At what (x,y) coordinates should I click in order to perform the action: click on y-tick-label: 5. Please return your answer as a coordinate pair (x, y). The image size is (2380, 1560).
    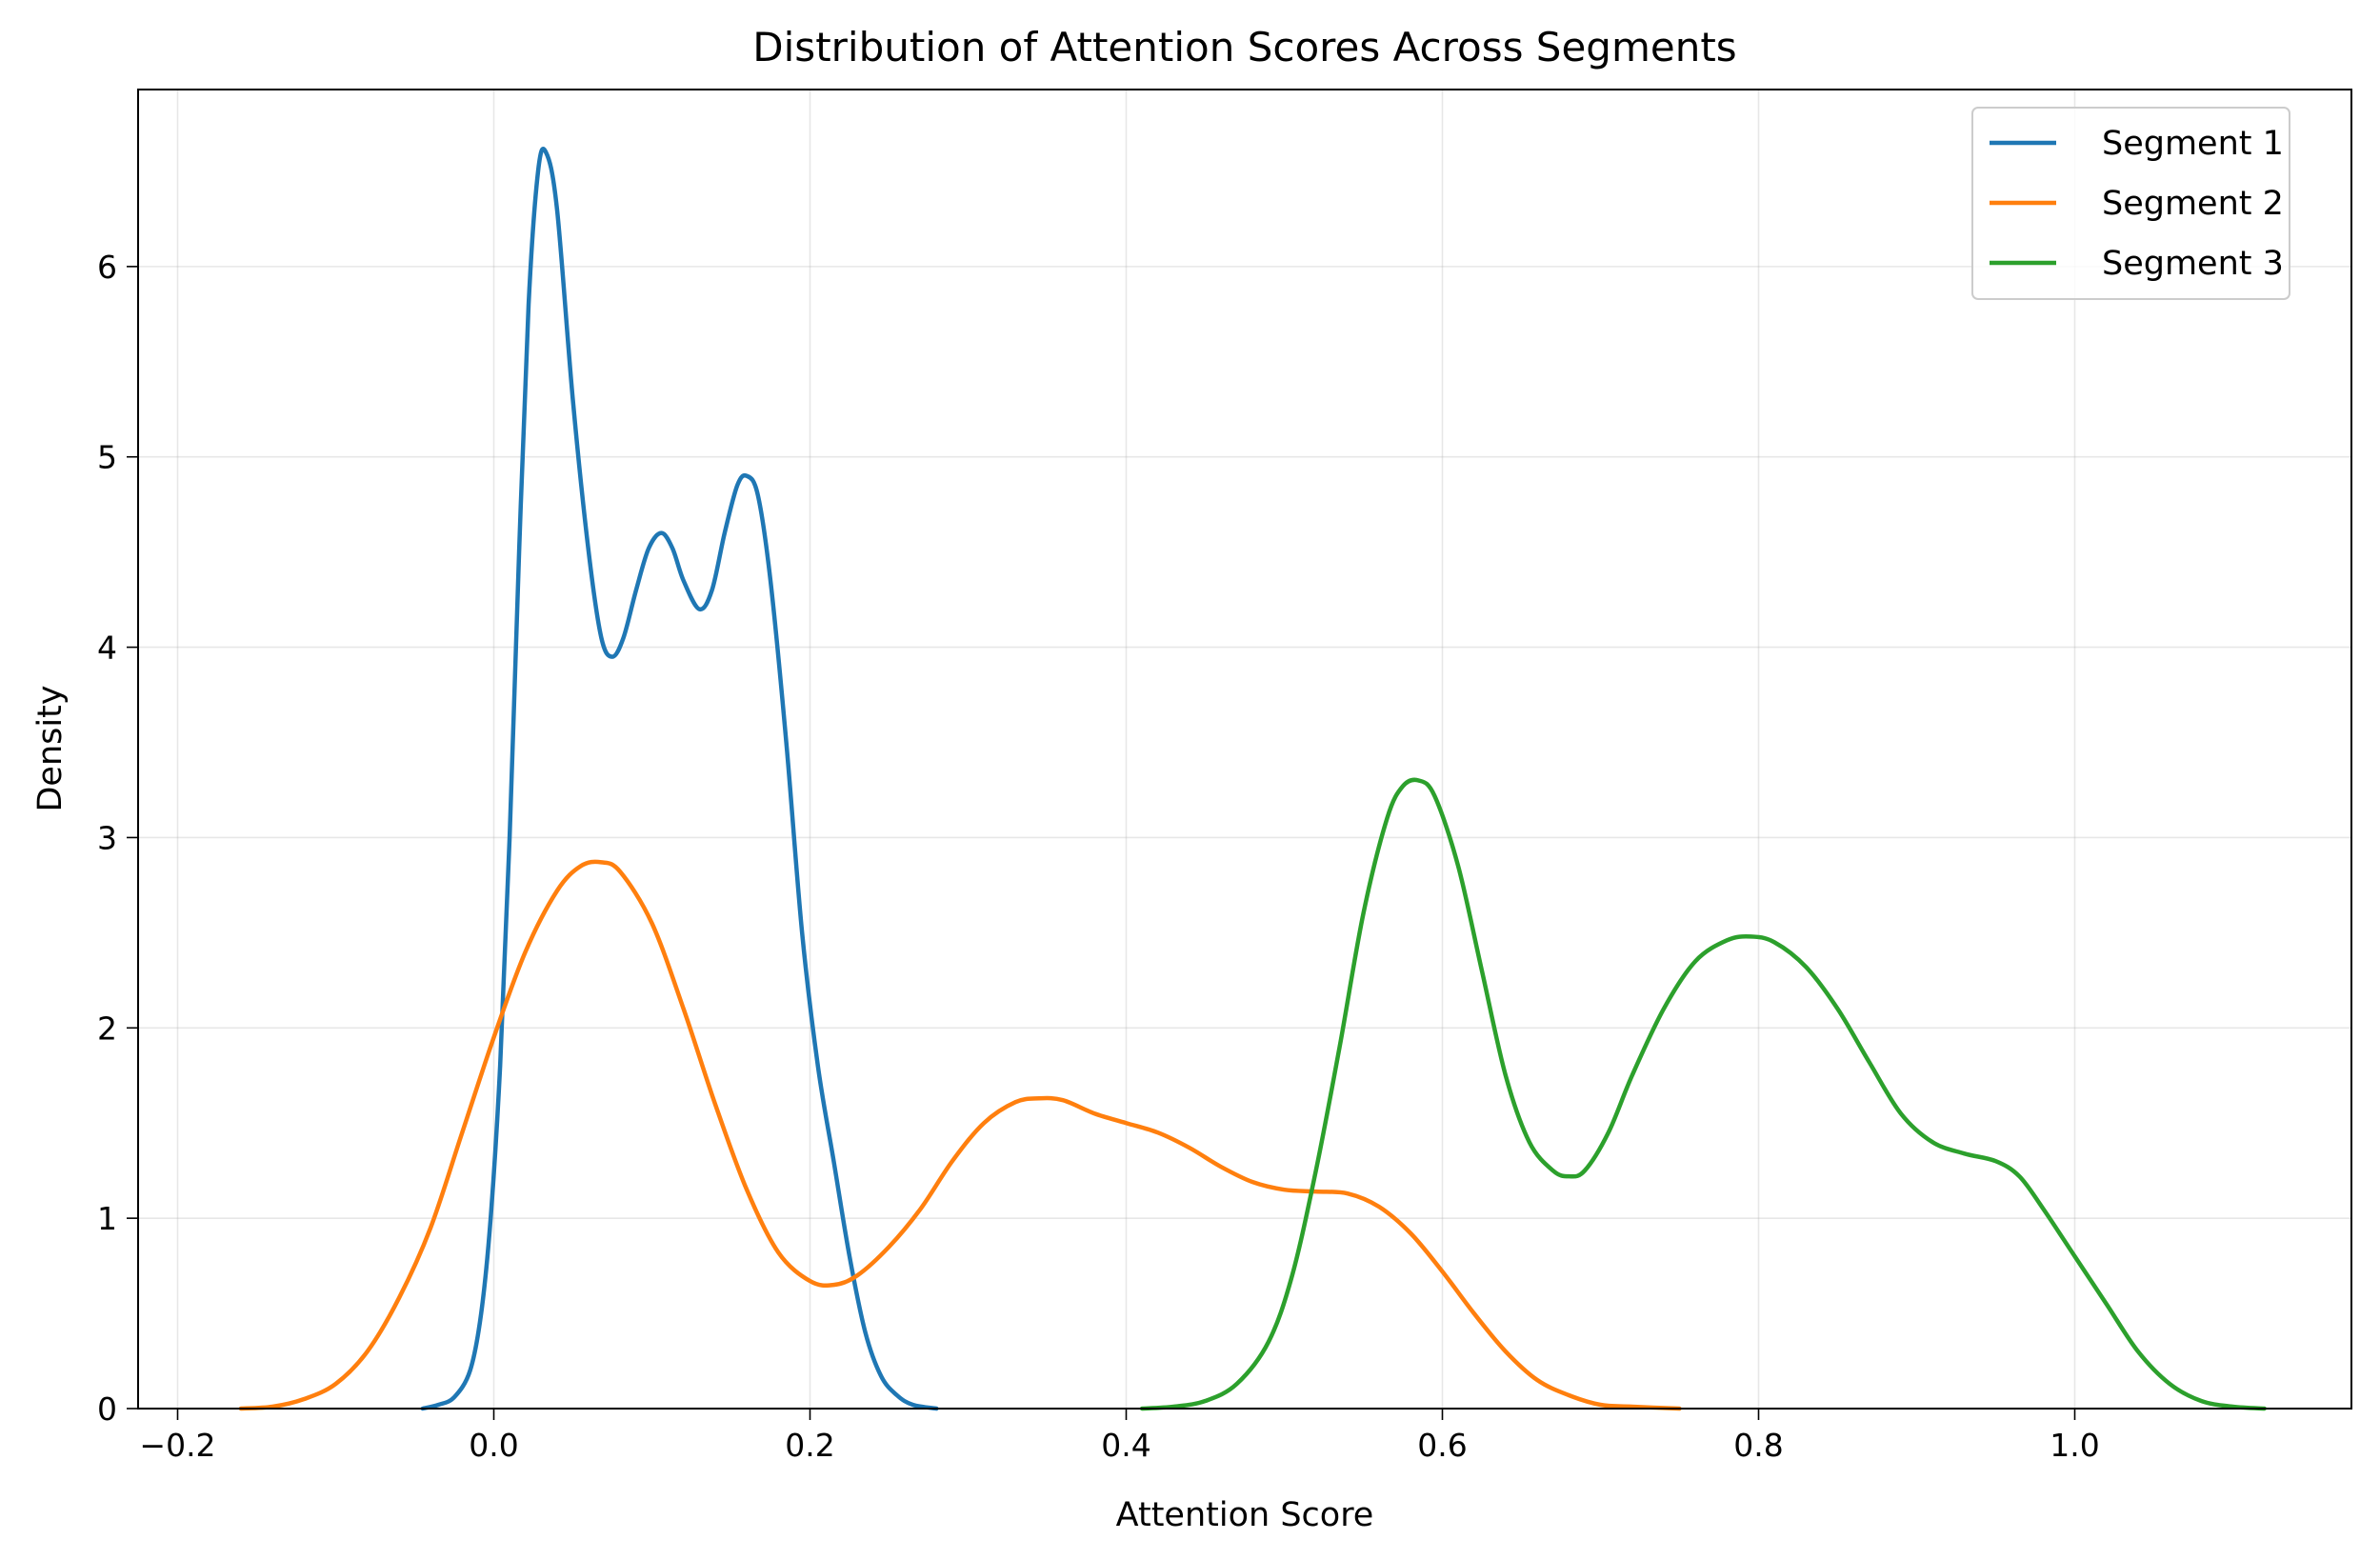
    Looking at the image, I should click on (107, 457).